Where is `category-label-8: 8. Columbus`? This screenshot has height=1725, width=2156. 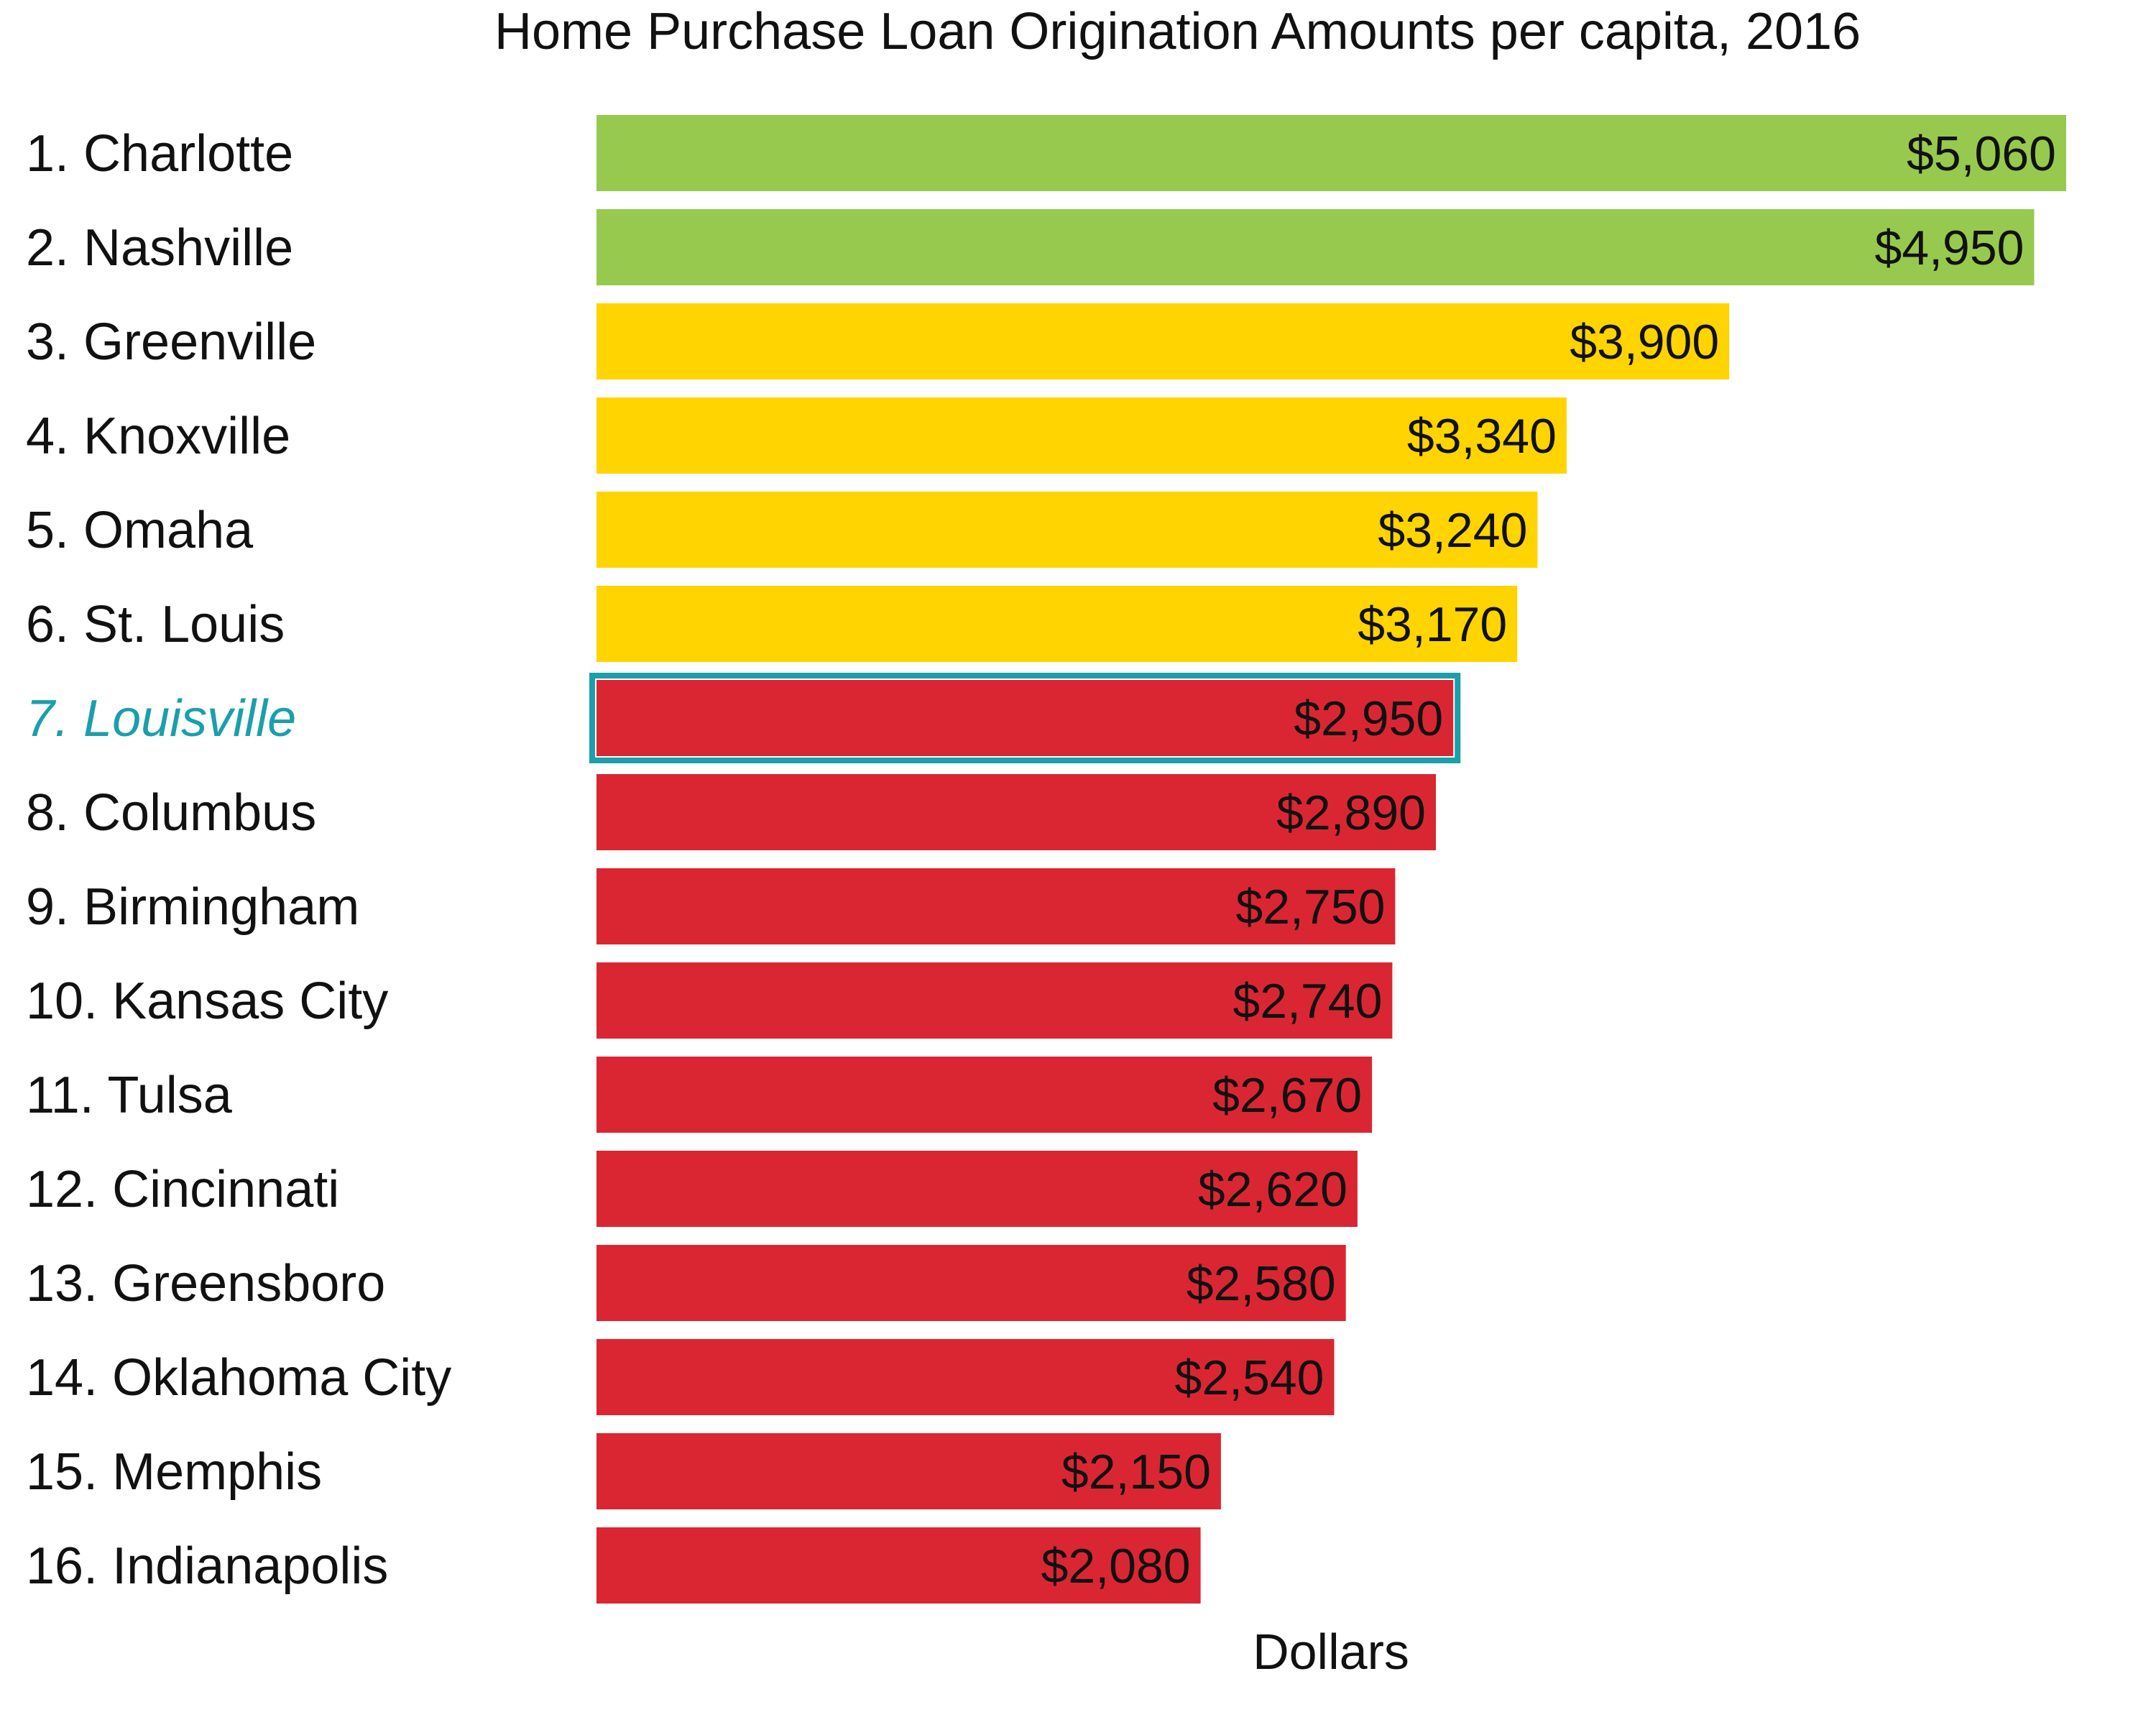 category-label-8: 8. Columbus is located at coordinates (171, 813).